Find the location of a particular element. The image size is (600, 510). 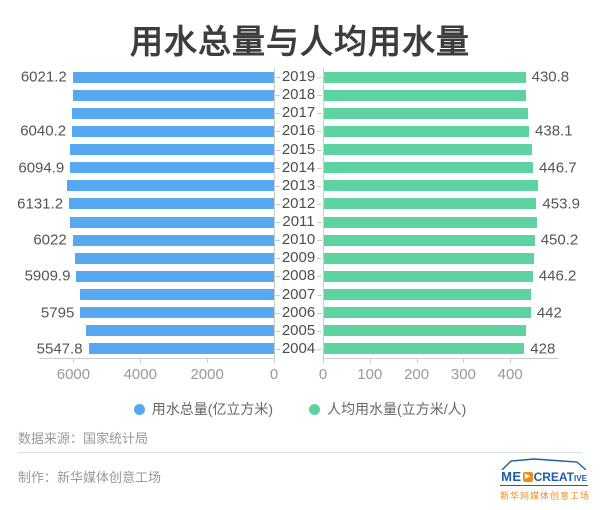

year-tick-right-2013 is located at coordinates (319, 186).